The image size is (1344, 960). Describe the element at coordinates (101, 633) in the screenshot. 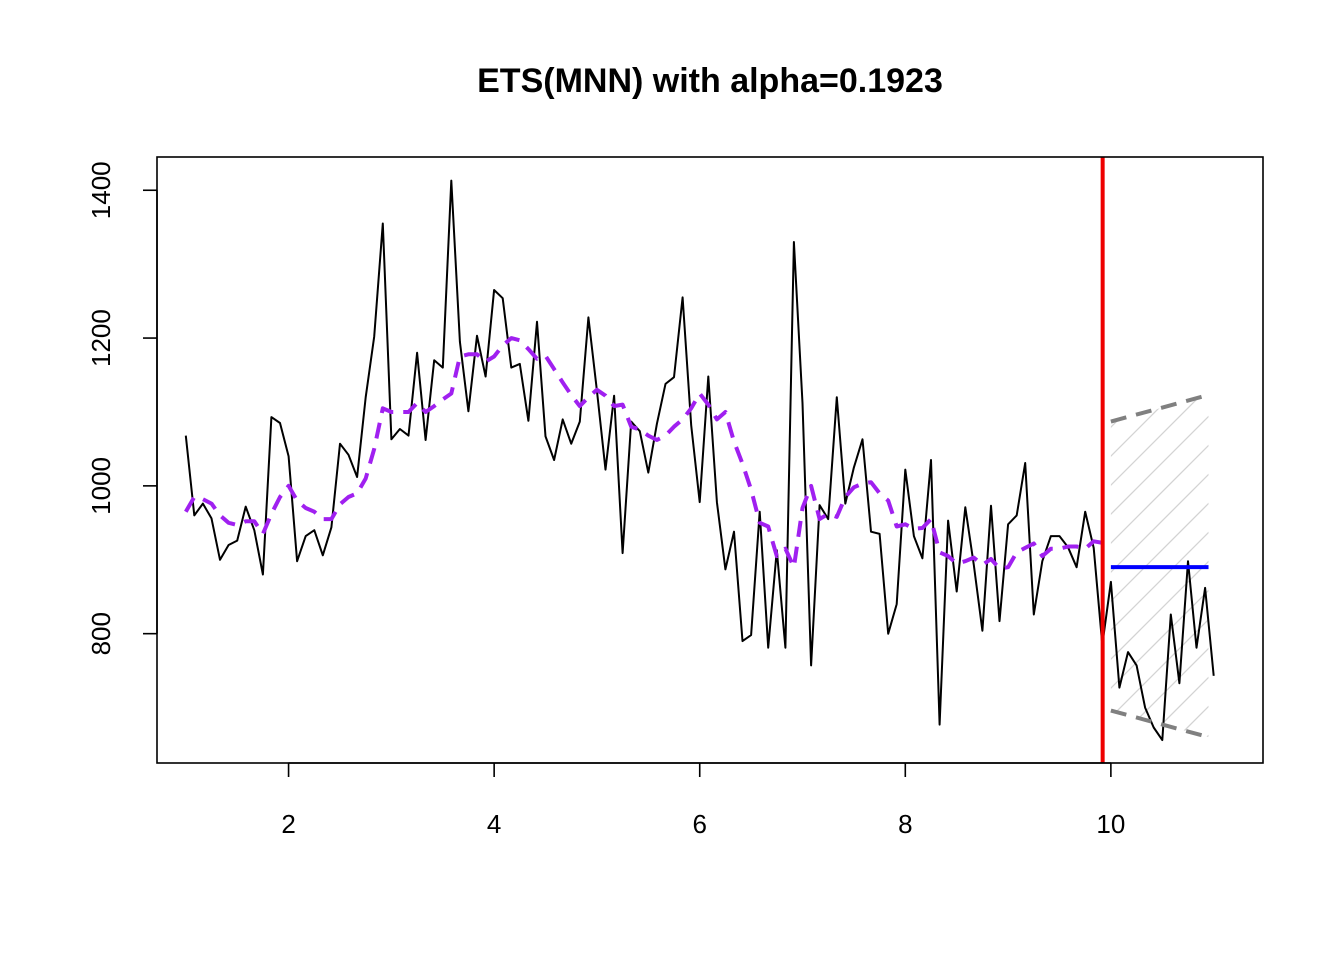

I see `y-tick-label: 800` at that location.